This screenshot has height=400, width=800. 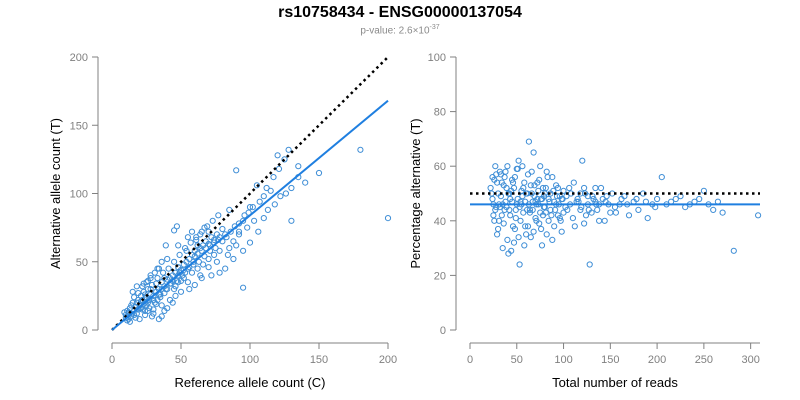 What do you see at coordinates (517, 360) in the screenshot?
I see `x-tick-label: 50` at bounding box center [517, 360].